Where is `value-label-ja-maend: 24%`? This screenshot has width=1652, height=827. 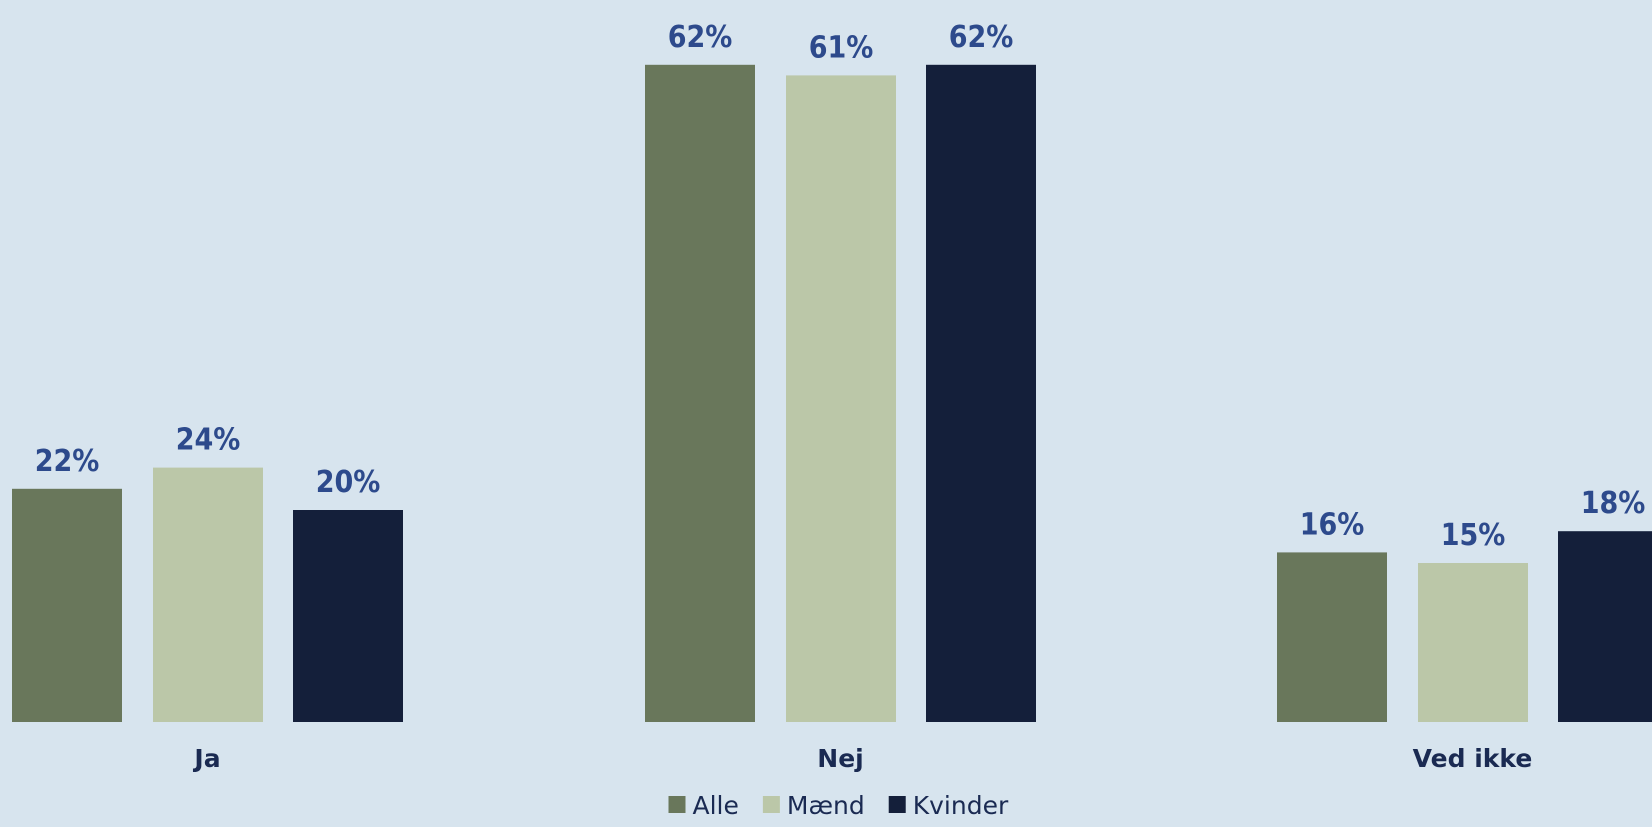
value-label-ja-maend: 24% is located at coordinates (208, 440).